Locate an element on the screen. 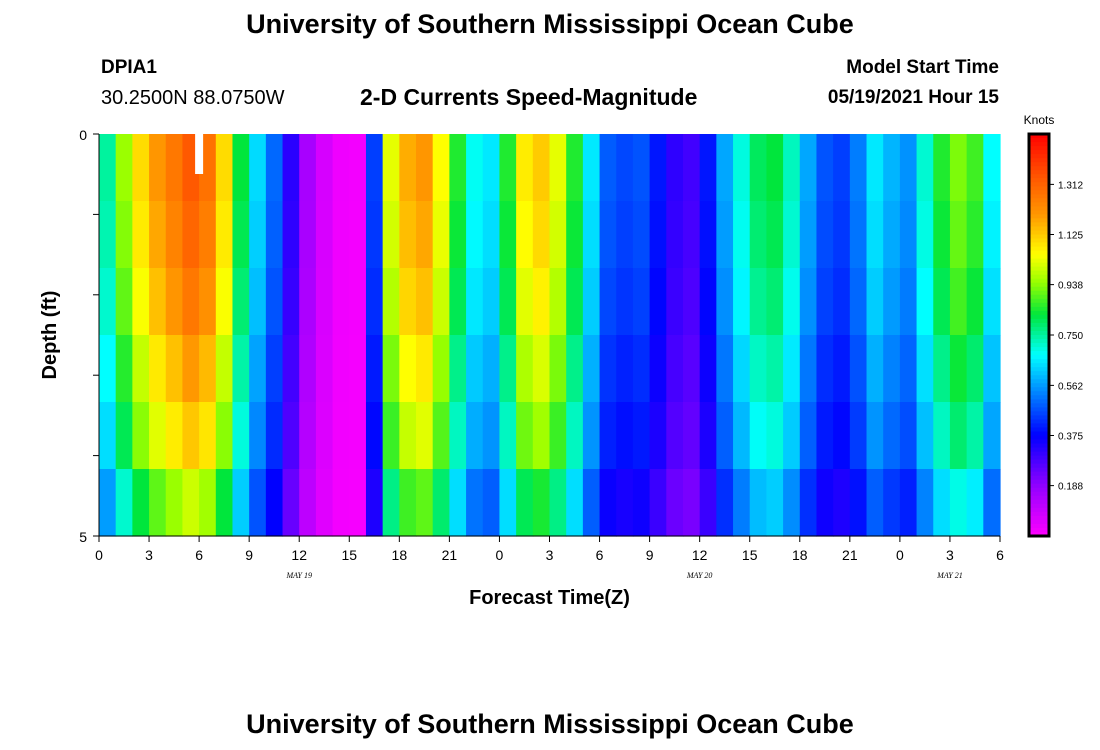 The width and height of the screenshot is (1100, 750). colorbar-tick-label: 0.188 is located at coordinates (1070, 487).